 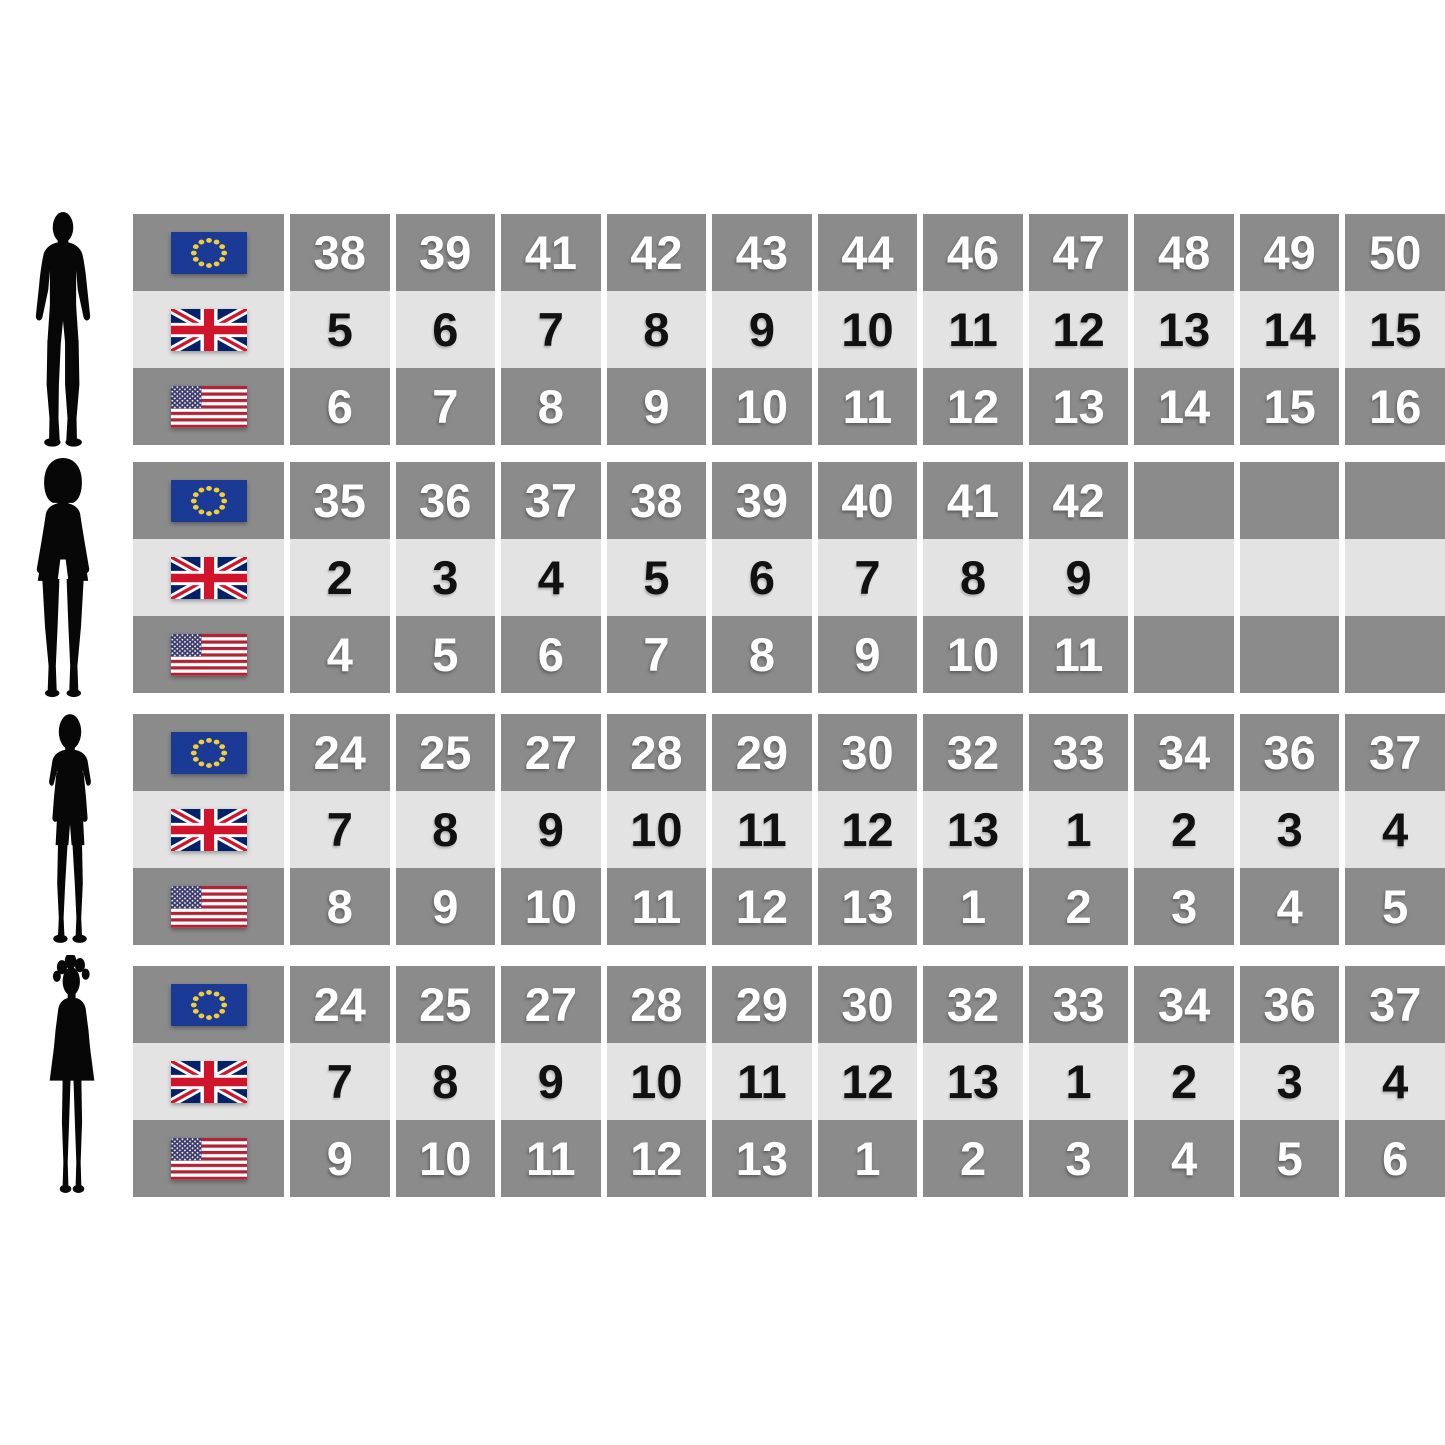 I want to click on girl-silhouette-icon, so click(x=72, y=1074).